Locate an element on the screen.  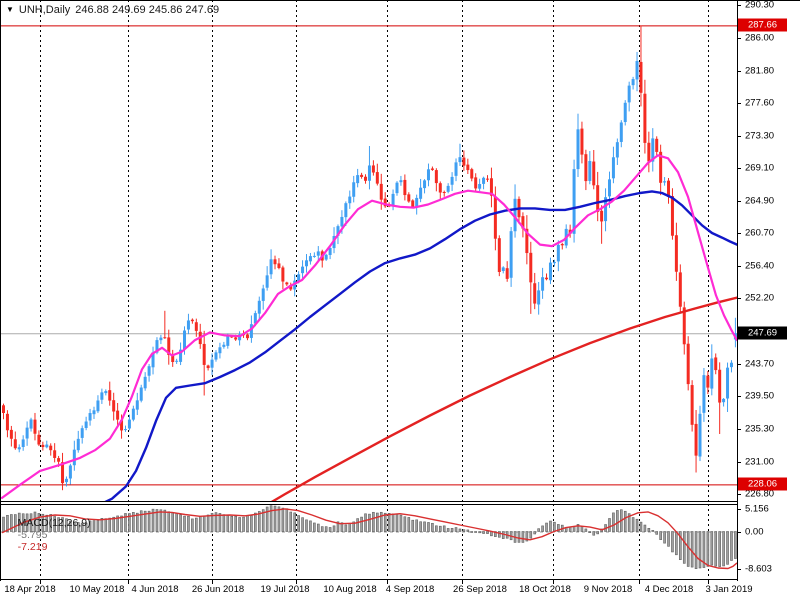
date-axis-label: 10 Aug 2018 is located at coordinates (350, 589).